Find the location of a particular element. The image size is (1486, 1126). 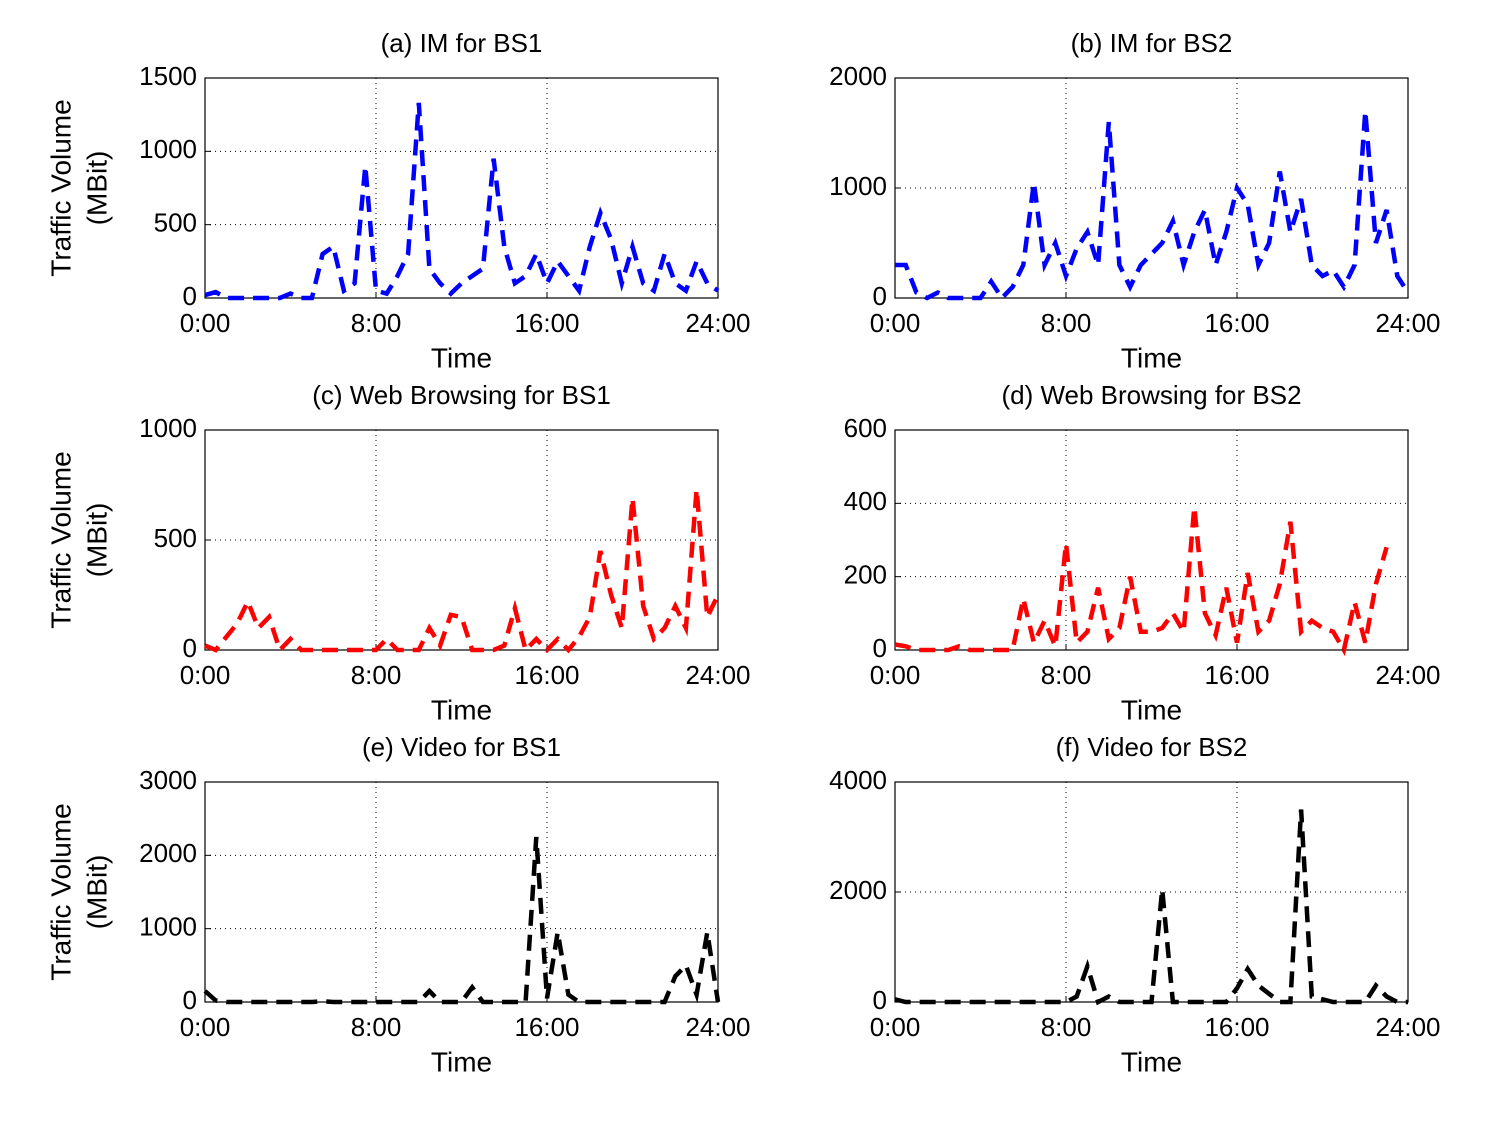

chart-title: (b) IM for BS2 is located at coordinates (1152, 43).